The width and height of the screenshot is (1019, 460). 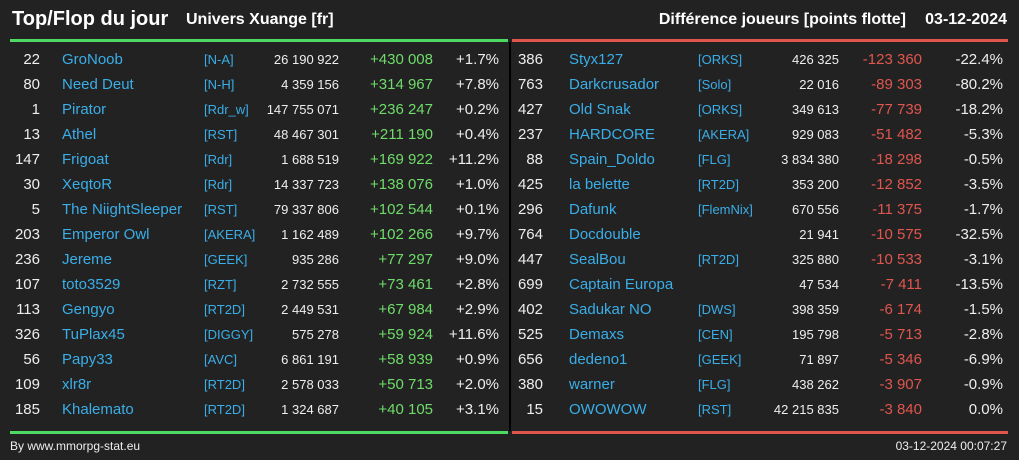 I want to click on alliance-tag-link: [DWS], so click(x=717, y=309).